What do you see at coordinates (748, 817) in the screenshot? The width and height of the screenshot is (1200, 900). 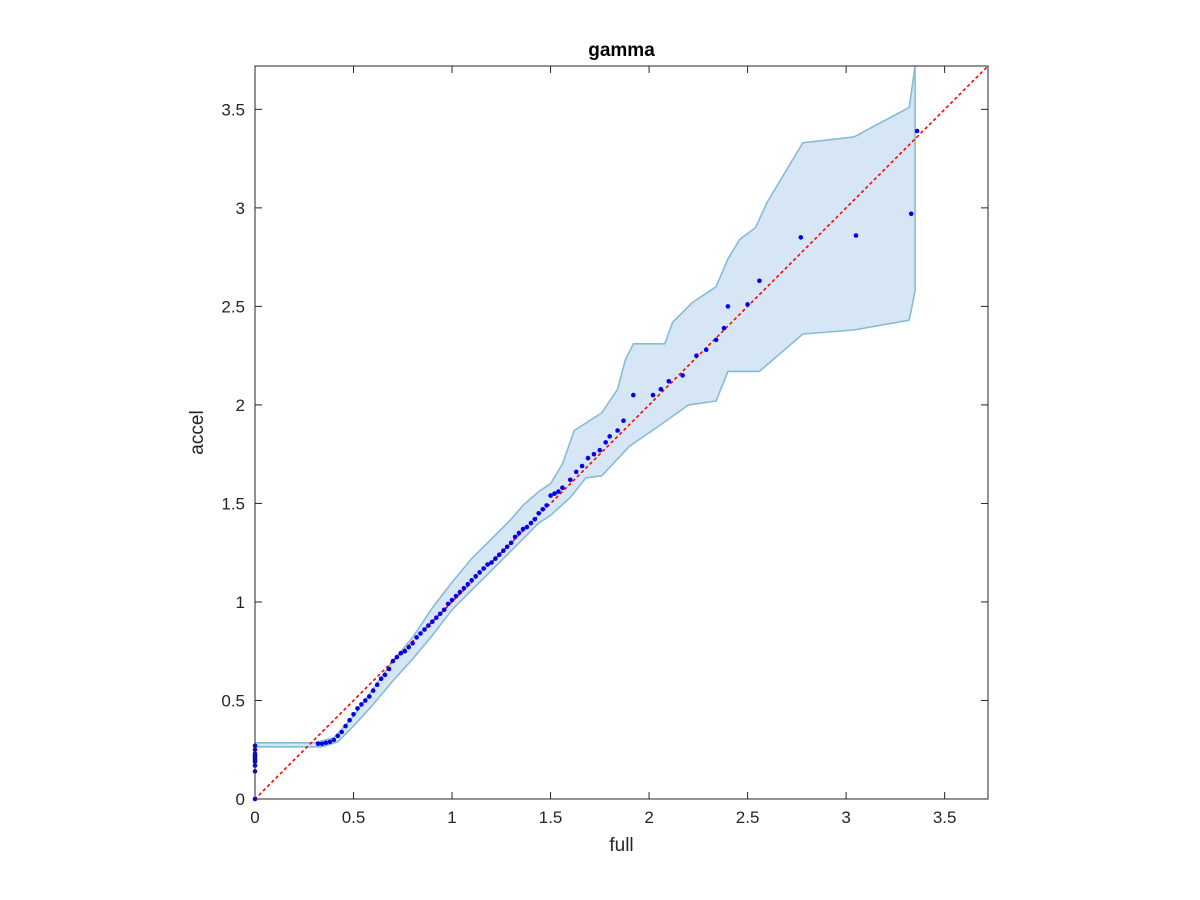 I see `x-tick-label: 2.5` at bounding box center [748, 817].